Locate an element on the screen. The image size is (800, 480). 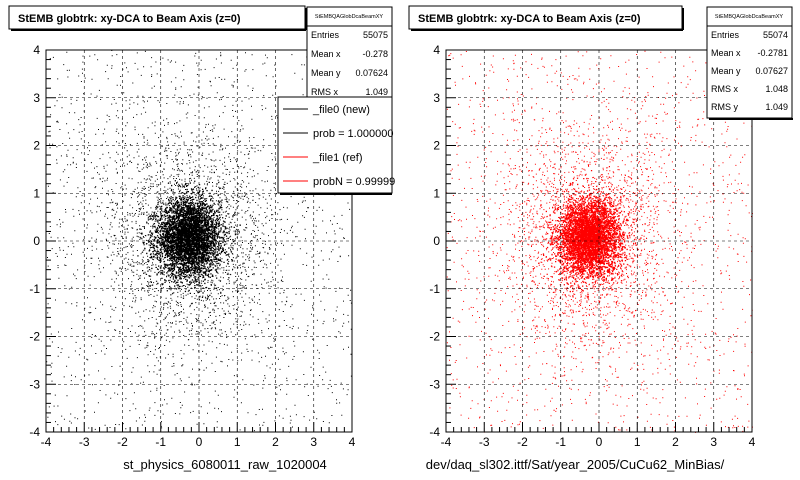
right-stats-meanx-label: Mean x is located at coordinates (726, 53).